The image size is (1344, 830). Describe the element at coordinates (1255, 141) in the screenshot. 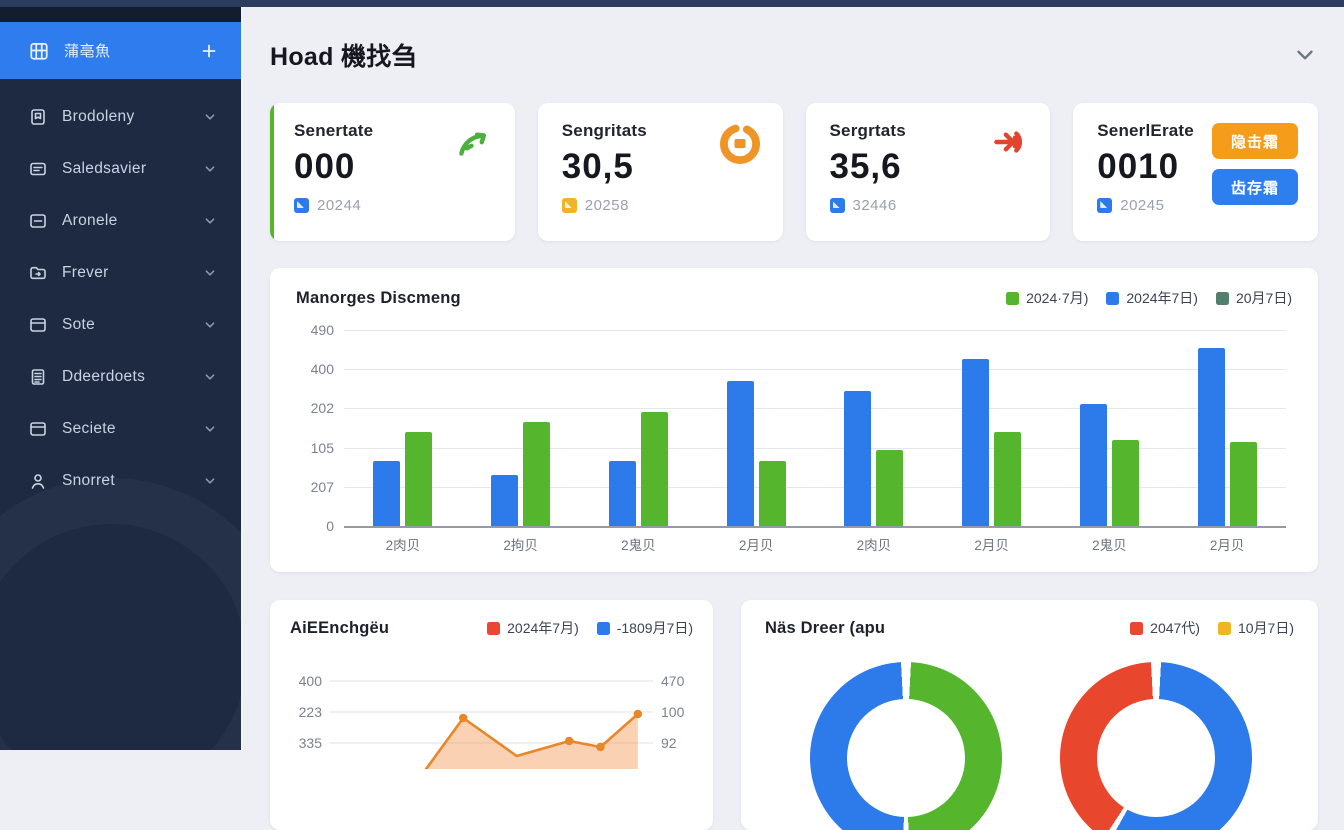

I see `orange-action-button: 隐击霜` at that location.